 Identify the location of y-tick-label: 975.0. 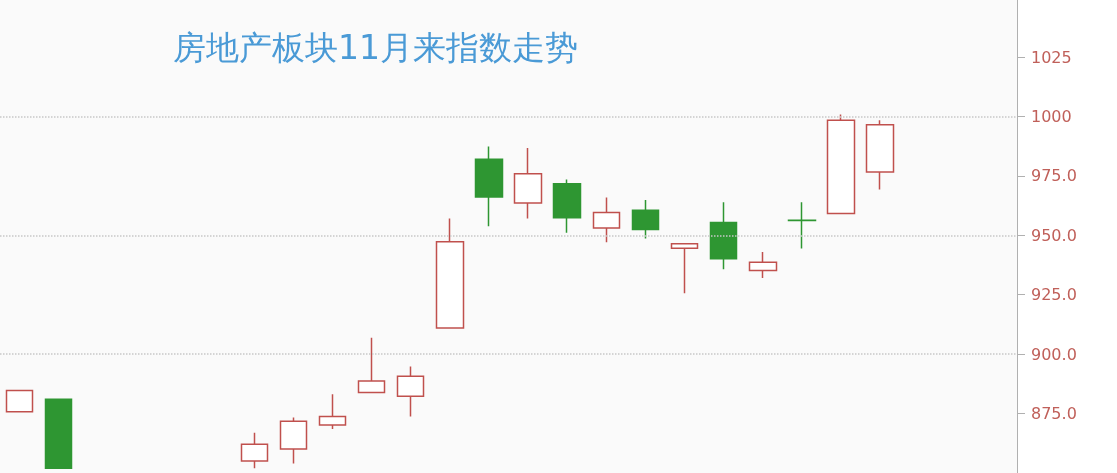
(1054, 176).